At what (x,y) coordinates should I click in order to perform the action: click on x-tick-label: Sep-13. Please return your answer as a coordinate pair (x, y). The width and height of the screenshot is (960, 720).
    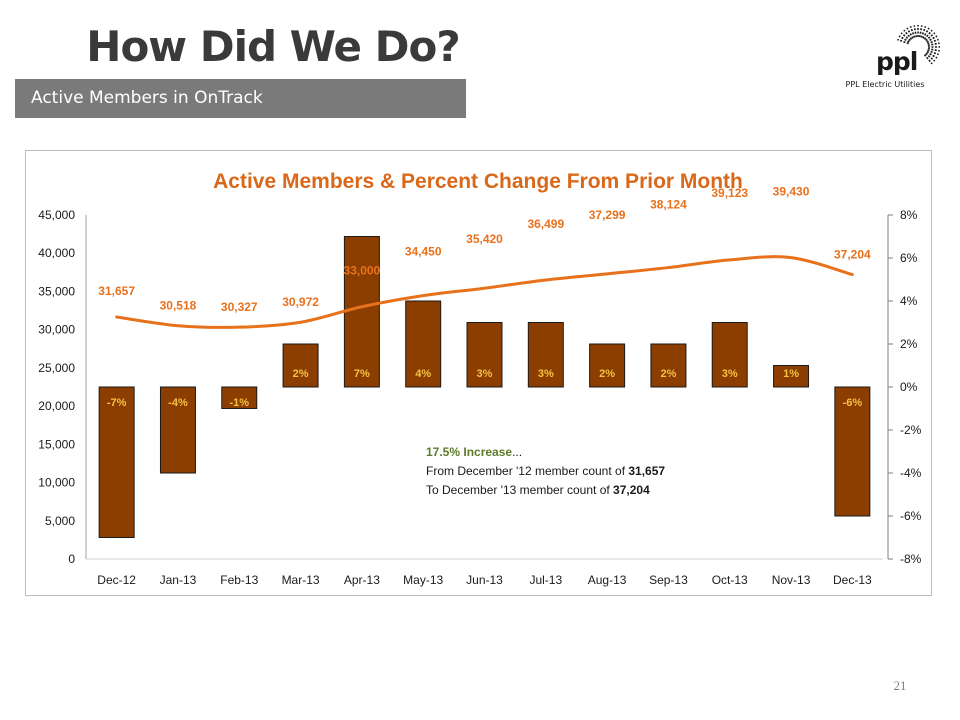
    Looking at the image, I should click on (668, 580).